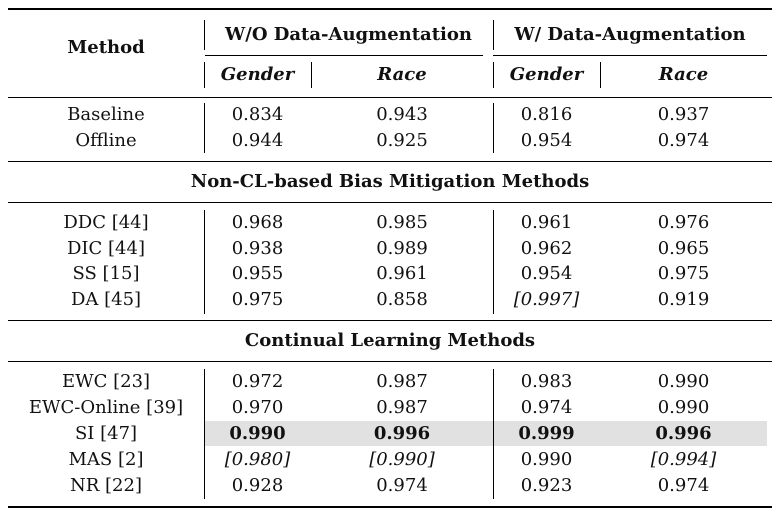  I want to click on header-group-with: W/ Data-Augmentation, so click(630, 34).